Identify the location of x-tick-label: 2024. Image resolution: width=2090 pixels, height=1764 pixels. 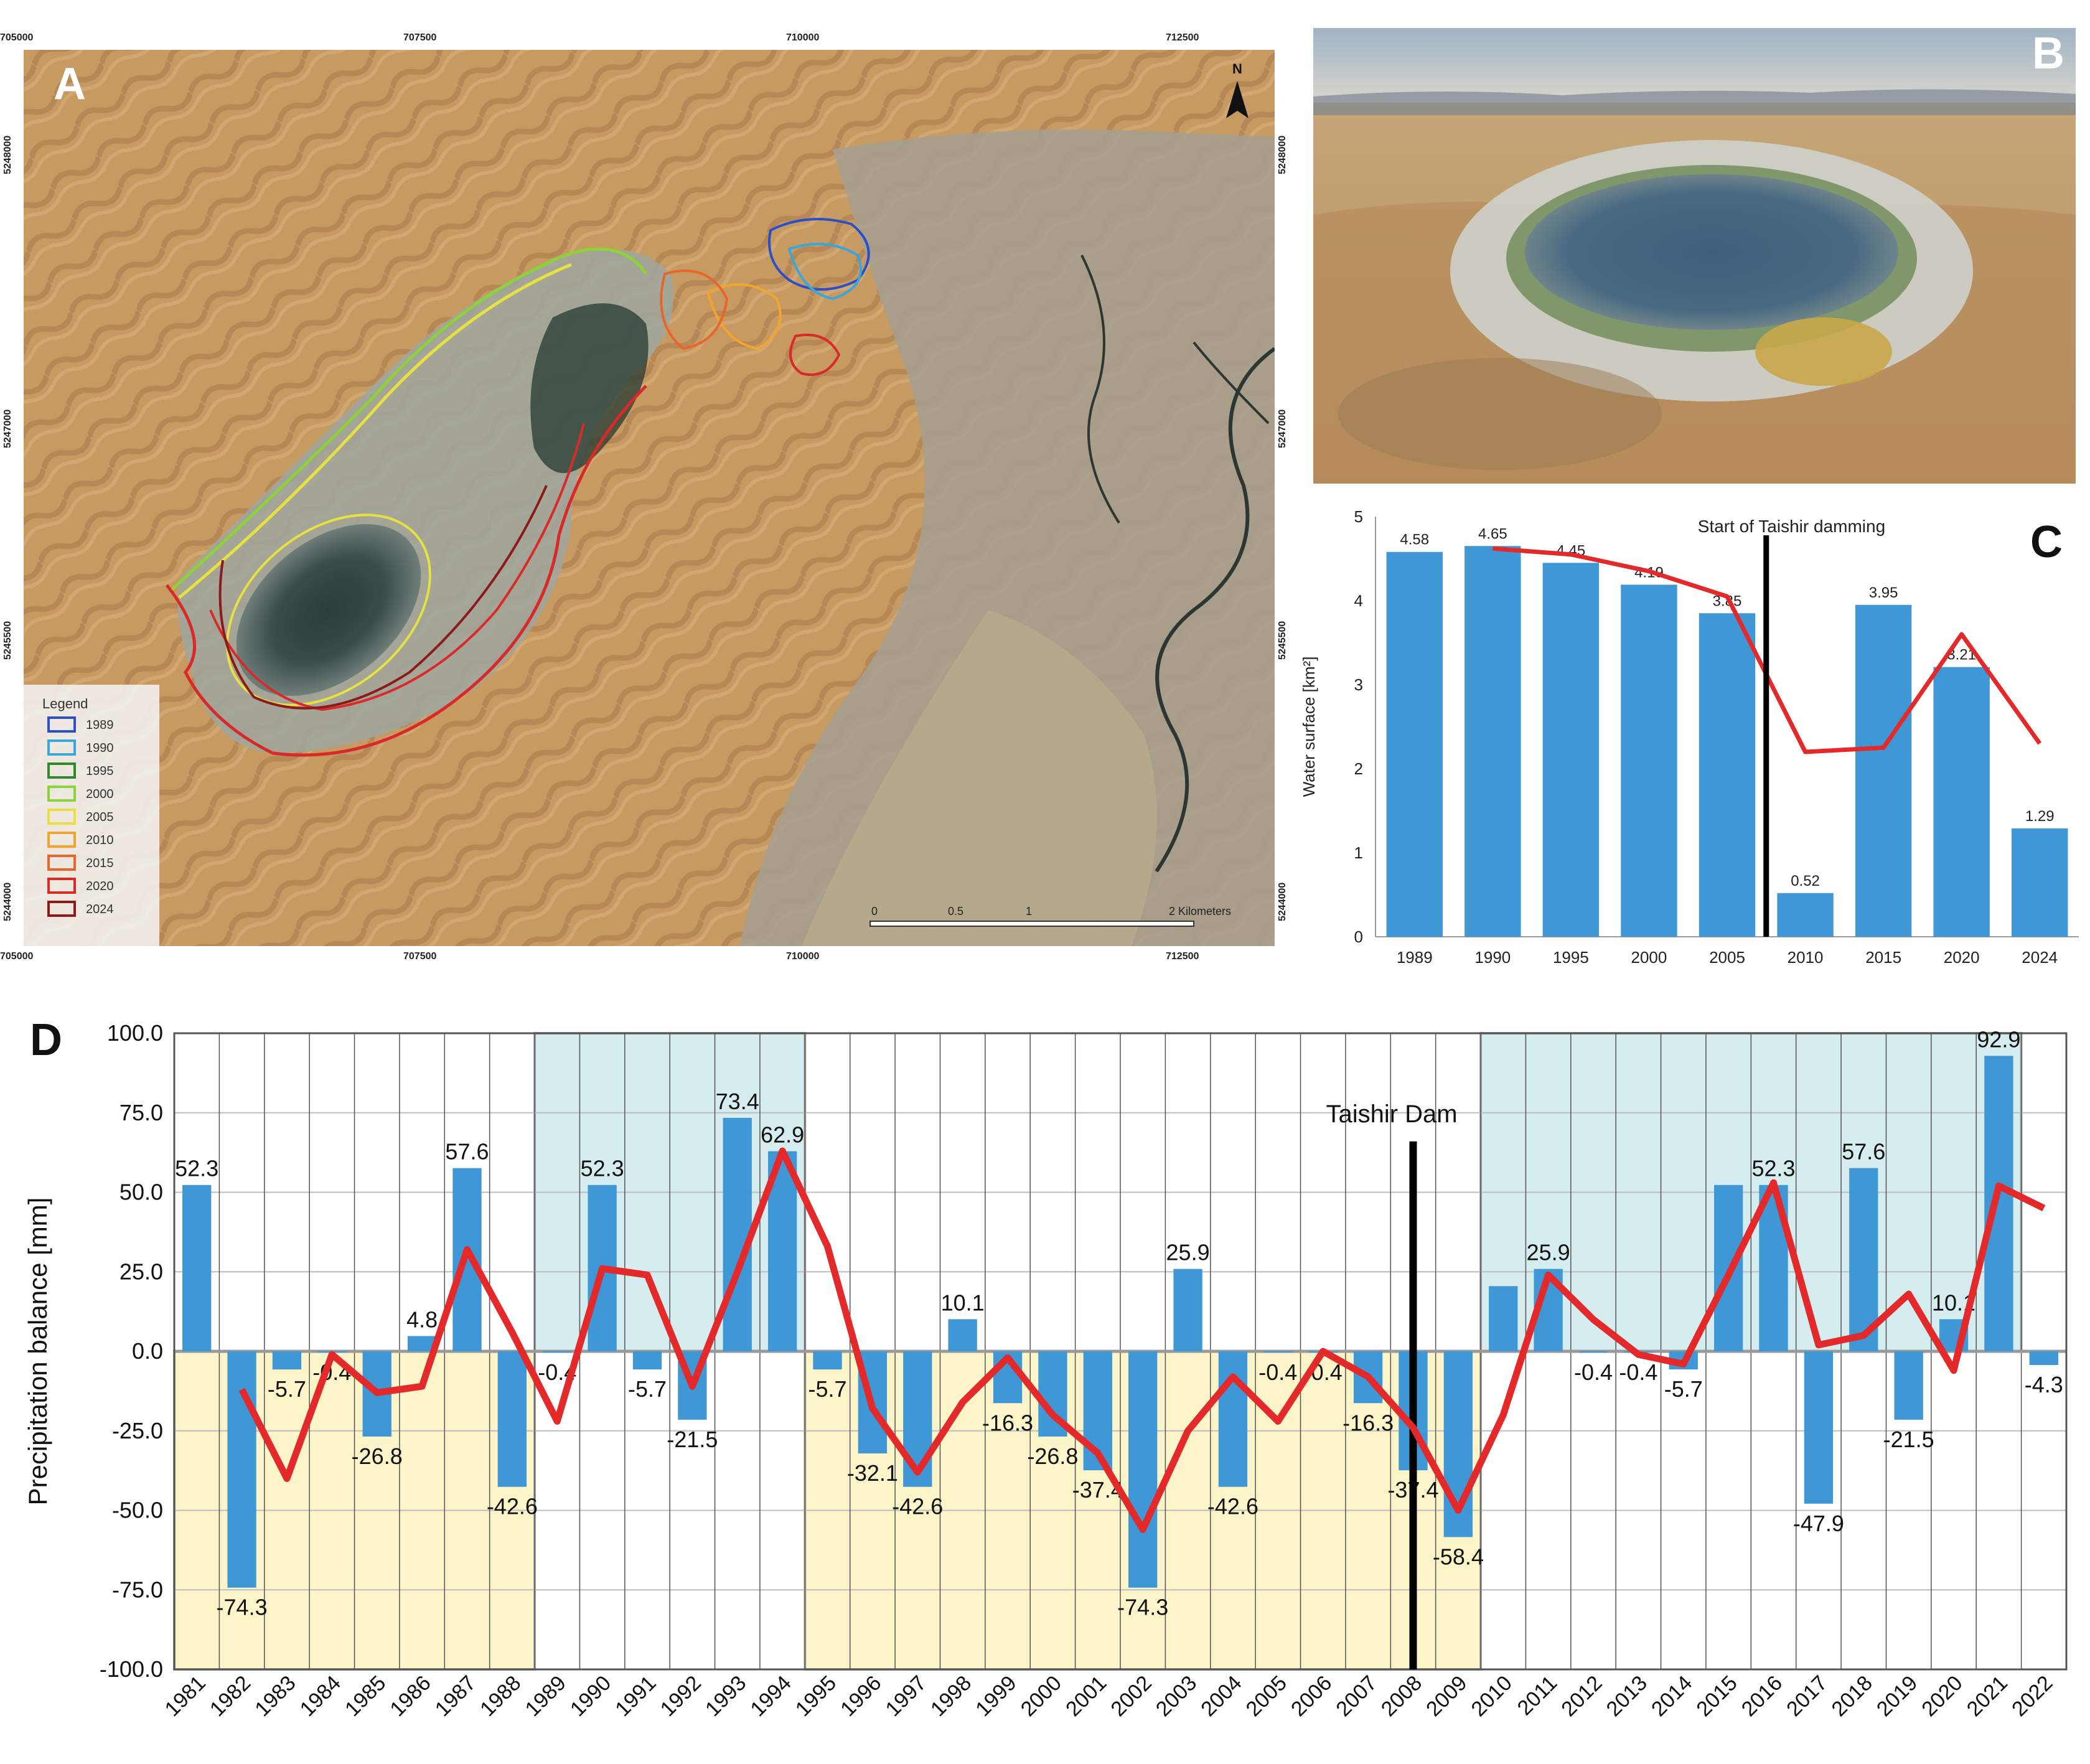
(2040, 957).